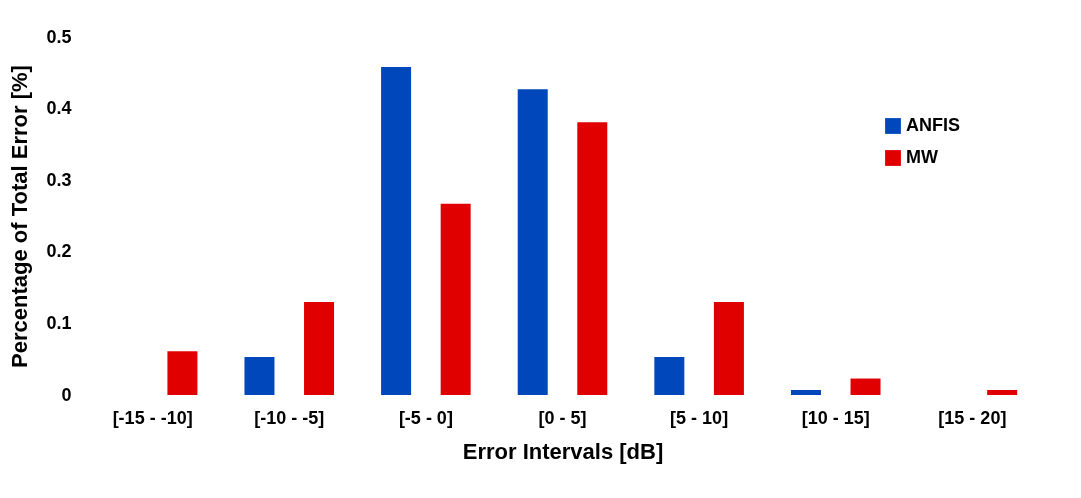 This screenshot has height=498, width=1081. Describe the element at coordinates (699, 417) in the screenshot. I see `x-tick-label: [5 - 10]` at that location.